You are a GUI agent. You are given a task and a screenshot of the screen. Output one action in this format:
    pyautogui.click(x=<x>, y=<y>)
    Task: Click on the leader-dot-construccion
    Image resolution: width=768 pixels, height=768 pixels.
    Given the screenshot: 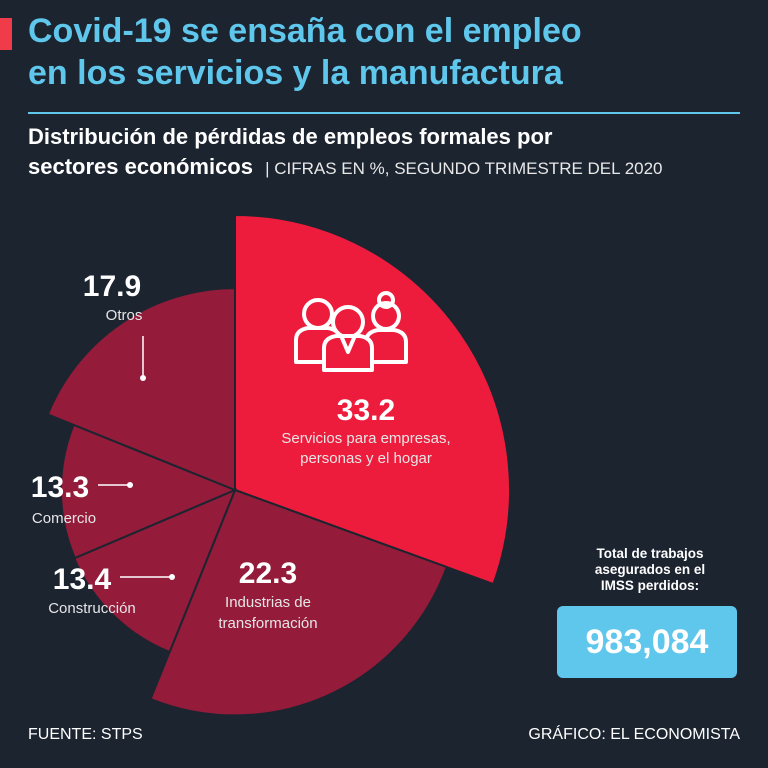 What is the action you would take?
    pyautogui.click(x=172, y=577)
    